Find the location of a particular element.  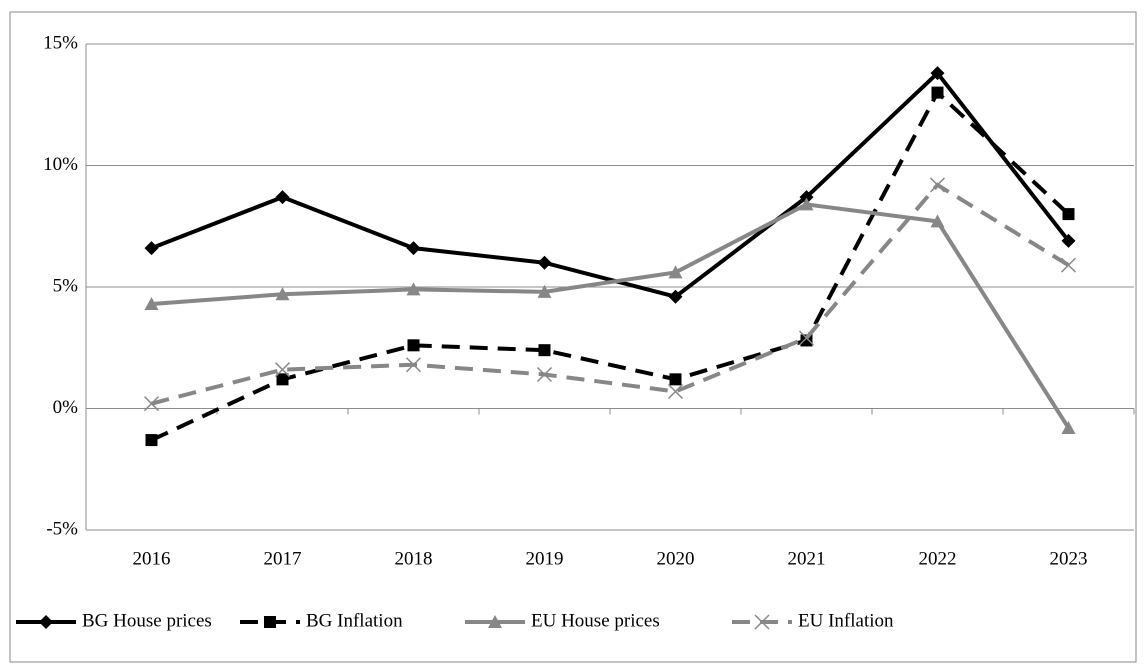

x-tick-label: 2017 is located at coordinates (283, 558).